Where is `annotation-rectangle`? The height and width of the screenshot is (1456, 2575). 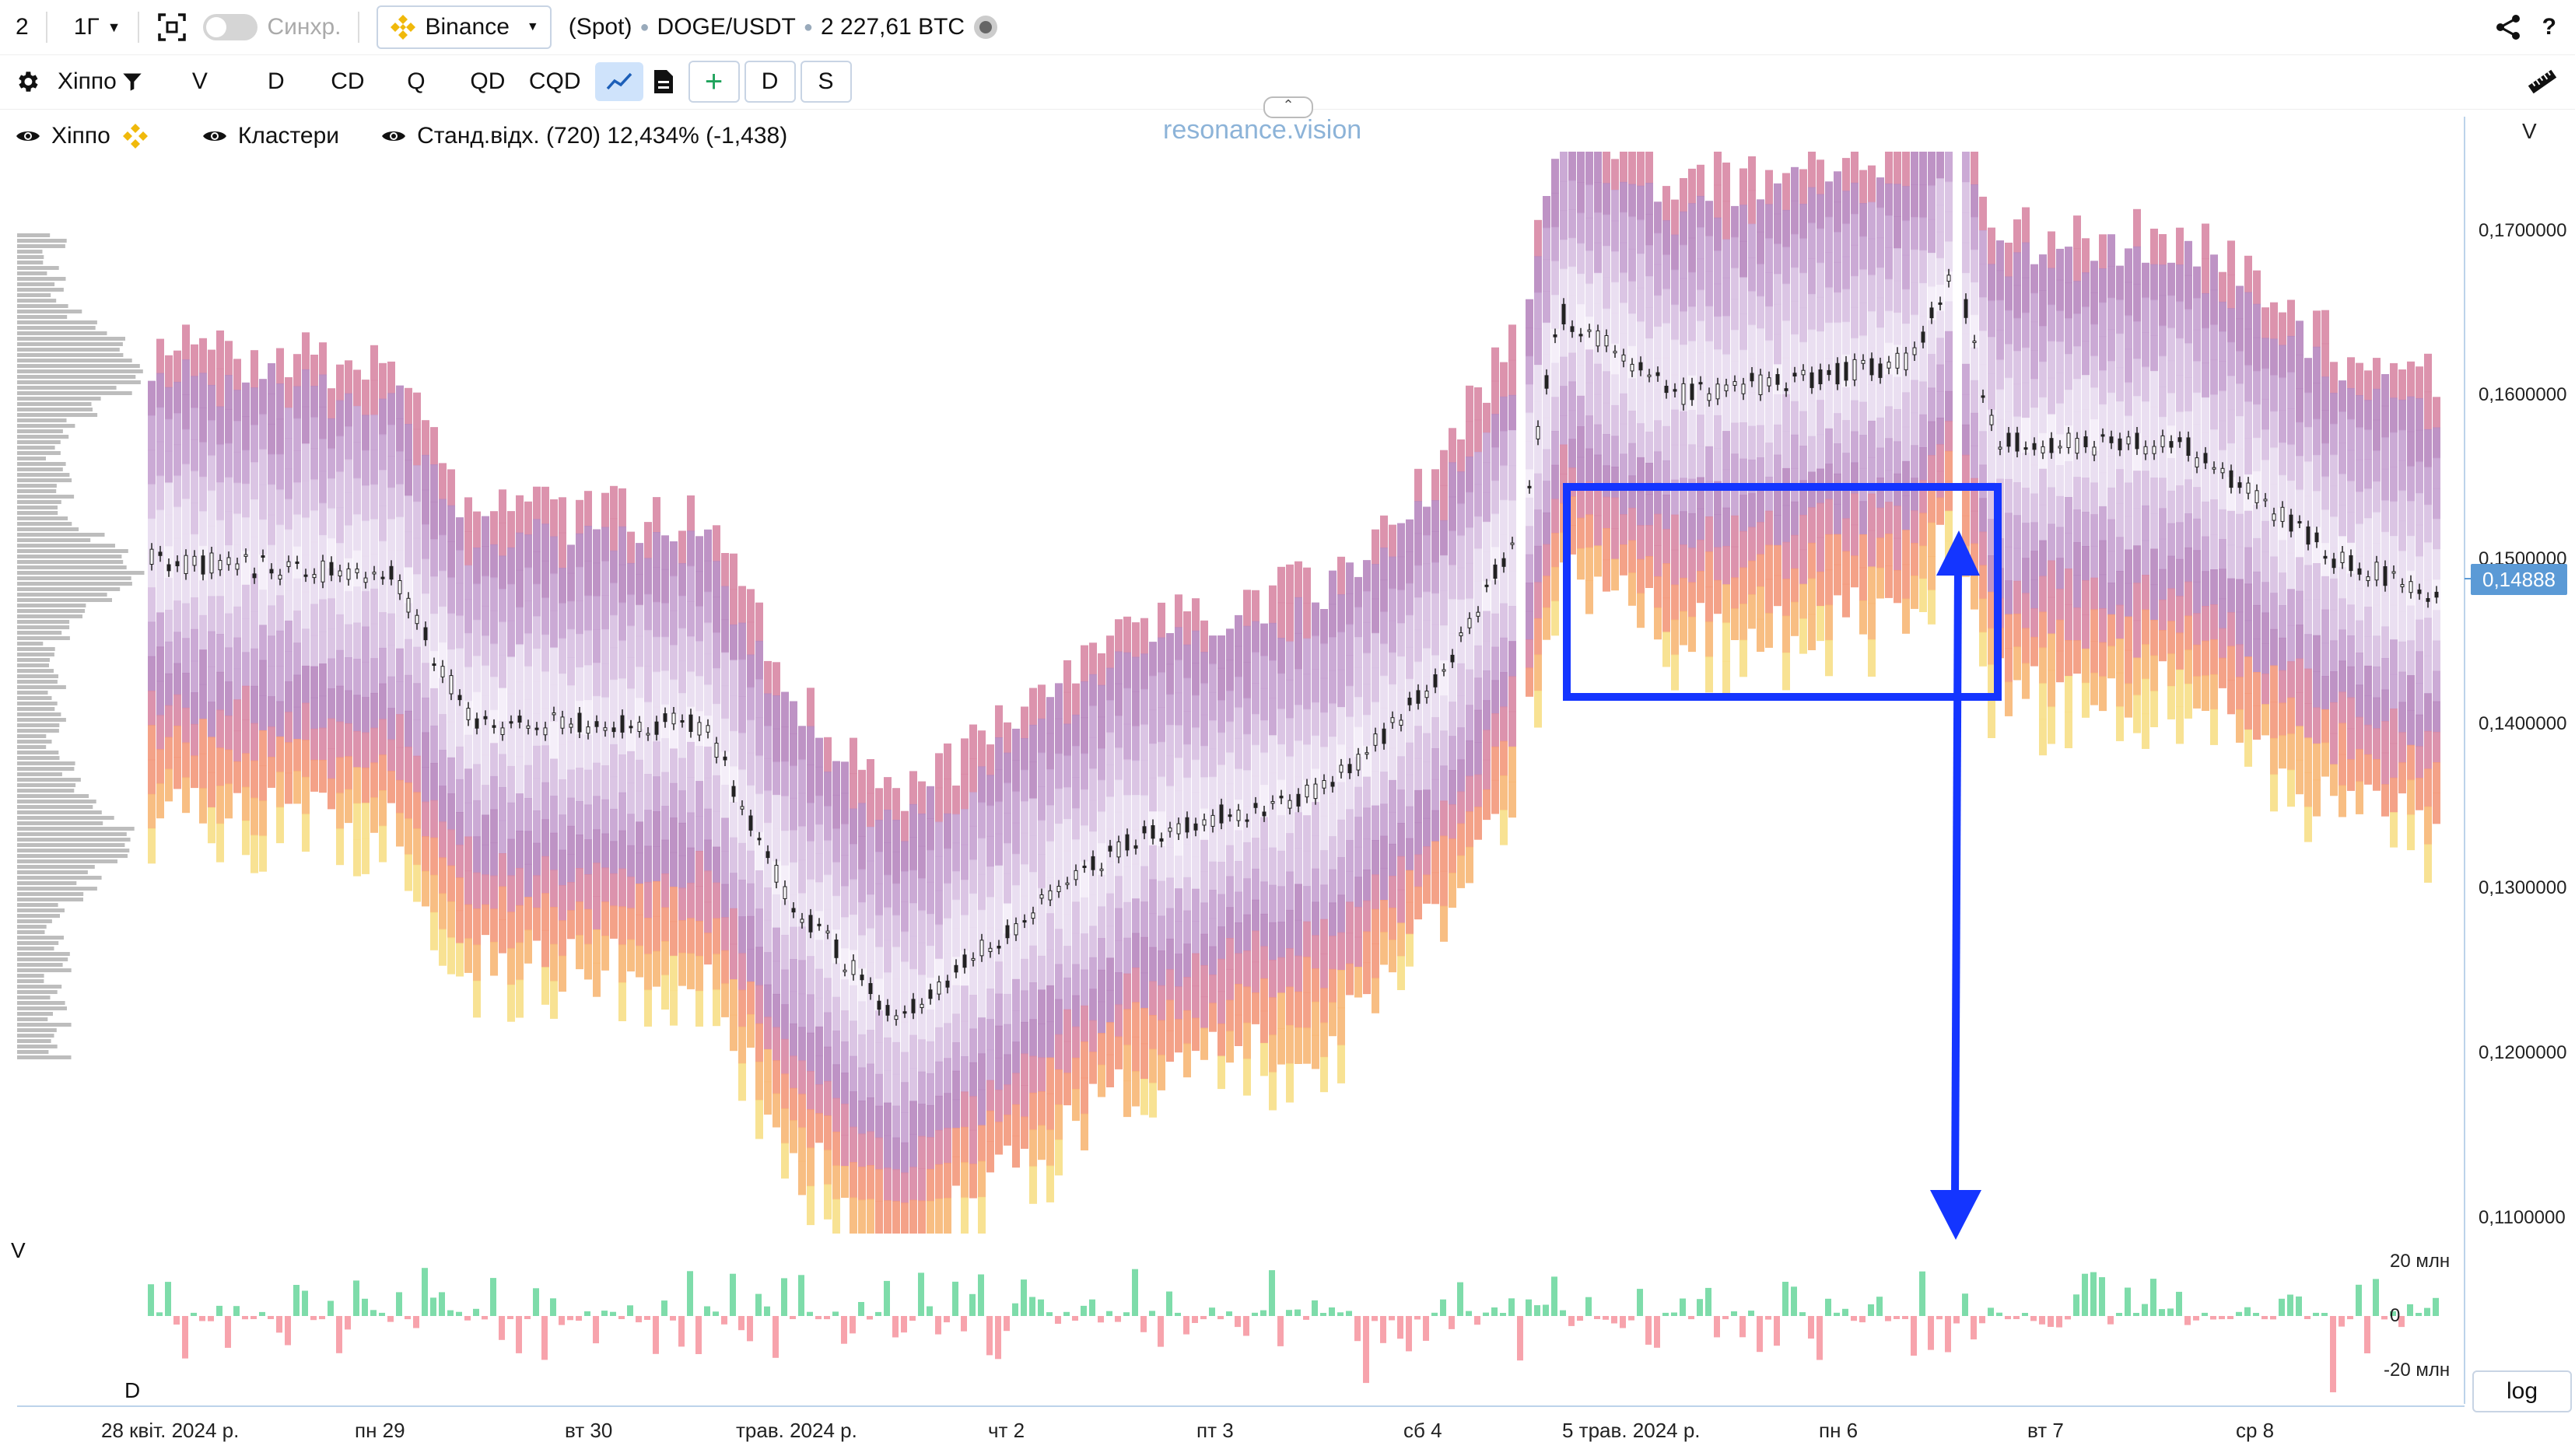 annotation-rectangle is located at coordinates (1782, 592).